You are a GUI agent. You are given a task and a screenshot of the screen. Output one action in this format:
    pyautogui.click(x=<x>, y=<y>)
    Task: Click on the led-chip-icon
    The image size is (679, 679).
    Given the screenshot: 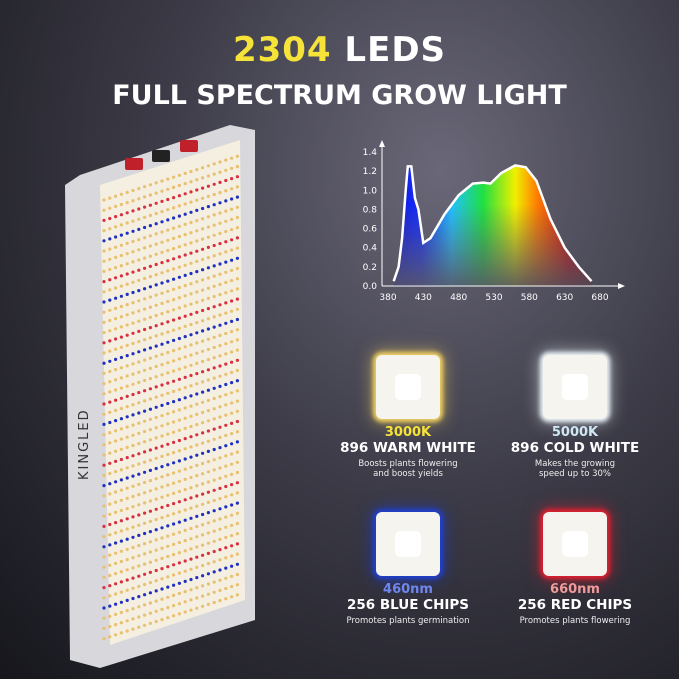 What is the action you would take?
    pyautogui.click(x=575, y=544)
    